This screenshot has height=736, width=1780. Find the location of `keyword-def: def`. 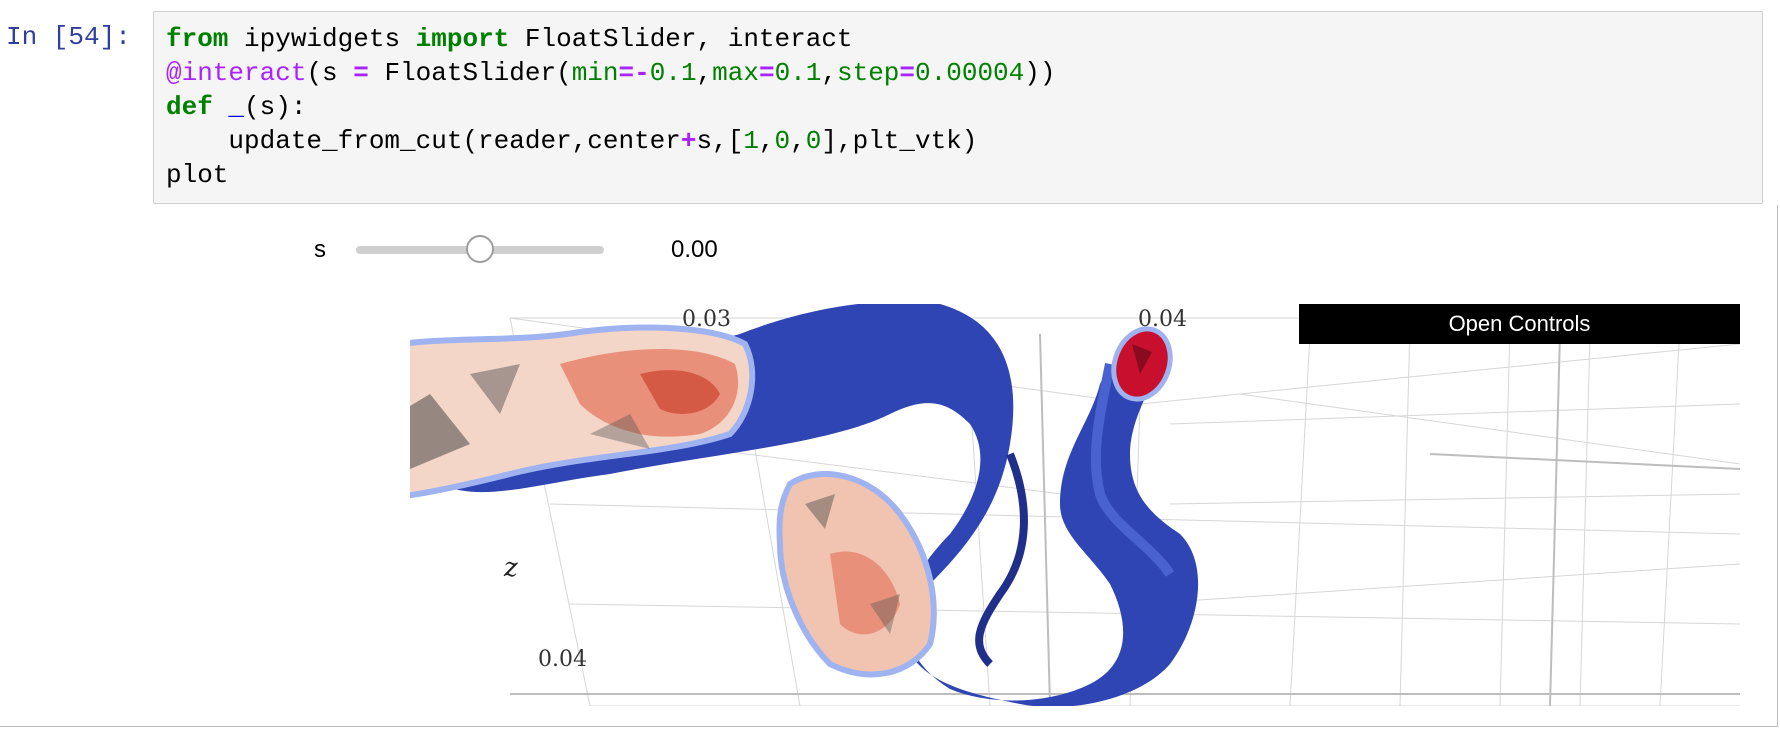

keyword-def: def is located at coordinates (189, 107).